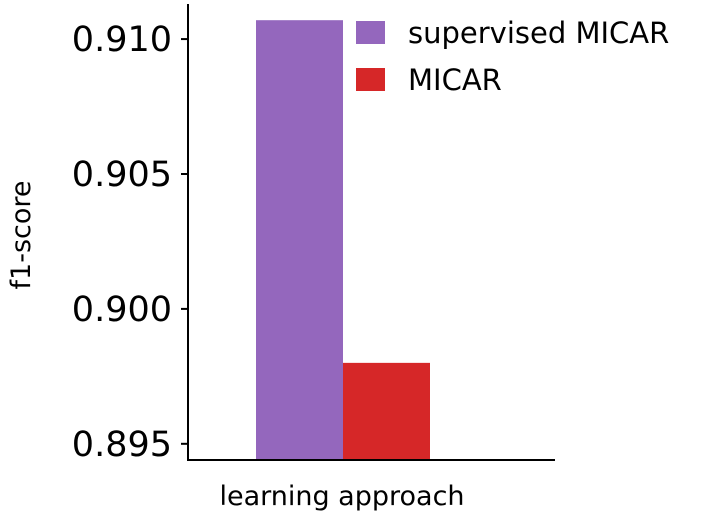 The width and height of the screenshot is (708, 517). I want to click on x-axis-label: learning approach, so click(341, 496).